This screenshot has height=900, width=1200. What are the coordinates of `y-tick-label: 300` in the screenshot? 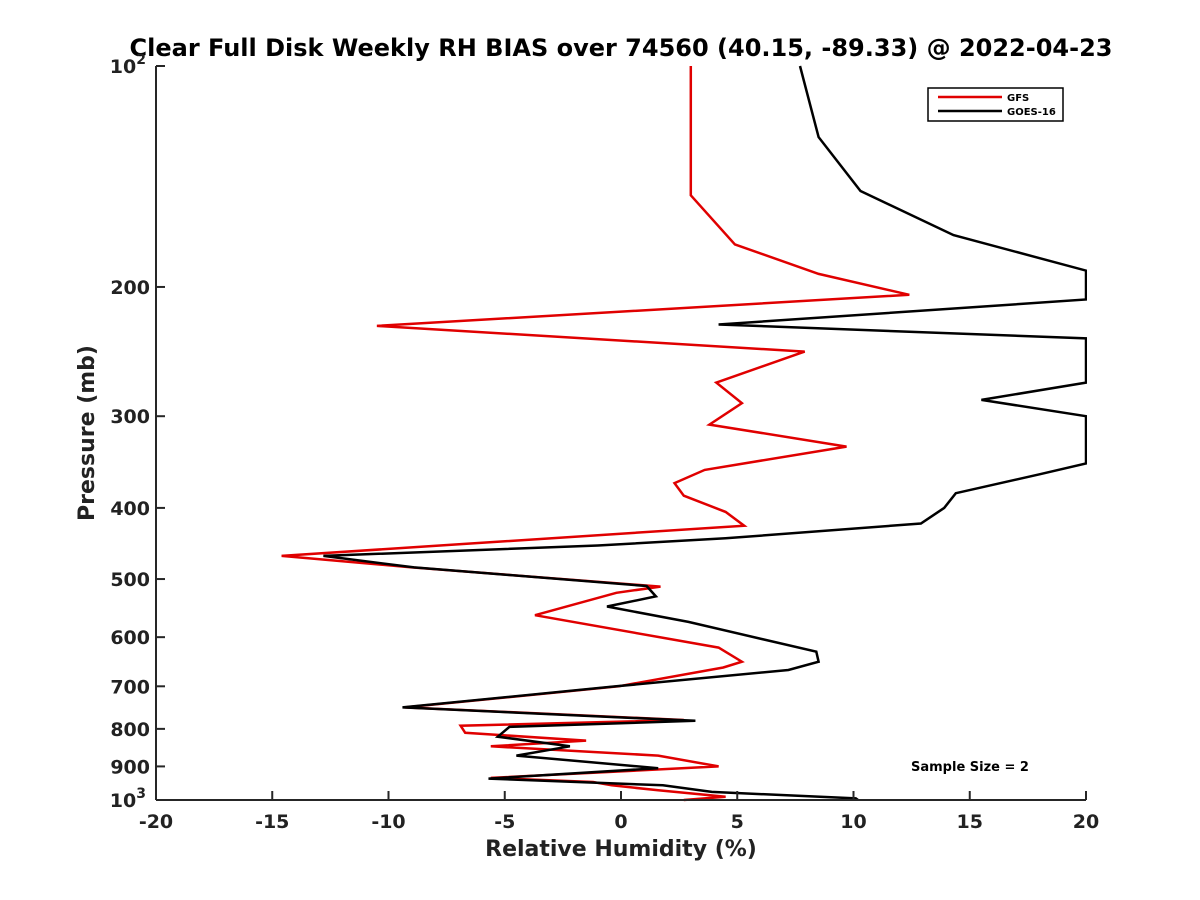 It's located at (130, 417).